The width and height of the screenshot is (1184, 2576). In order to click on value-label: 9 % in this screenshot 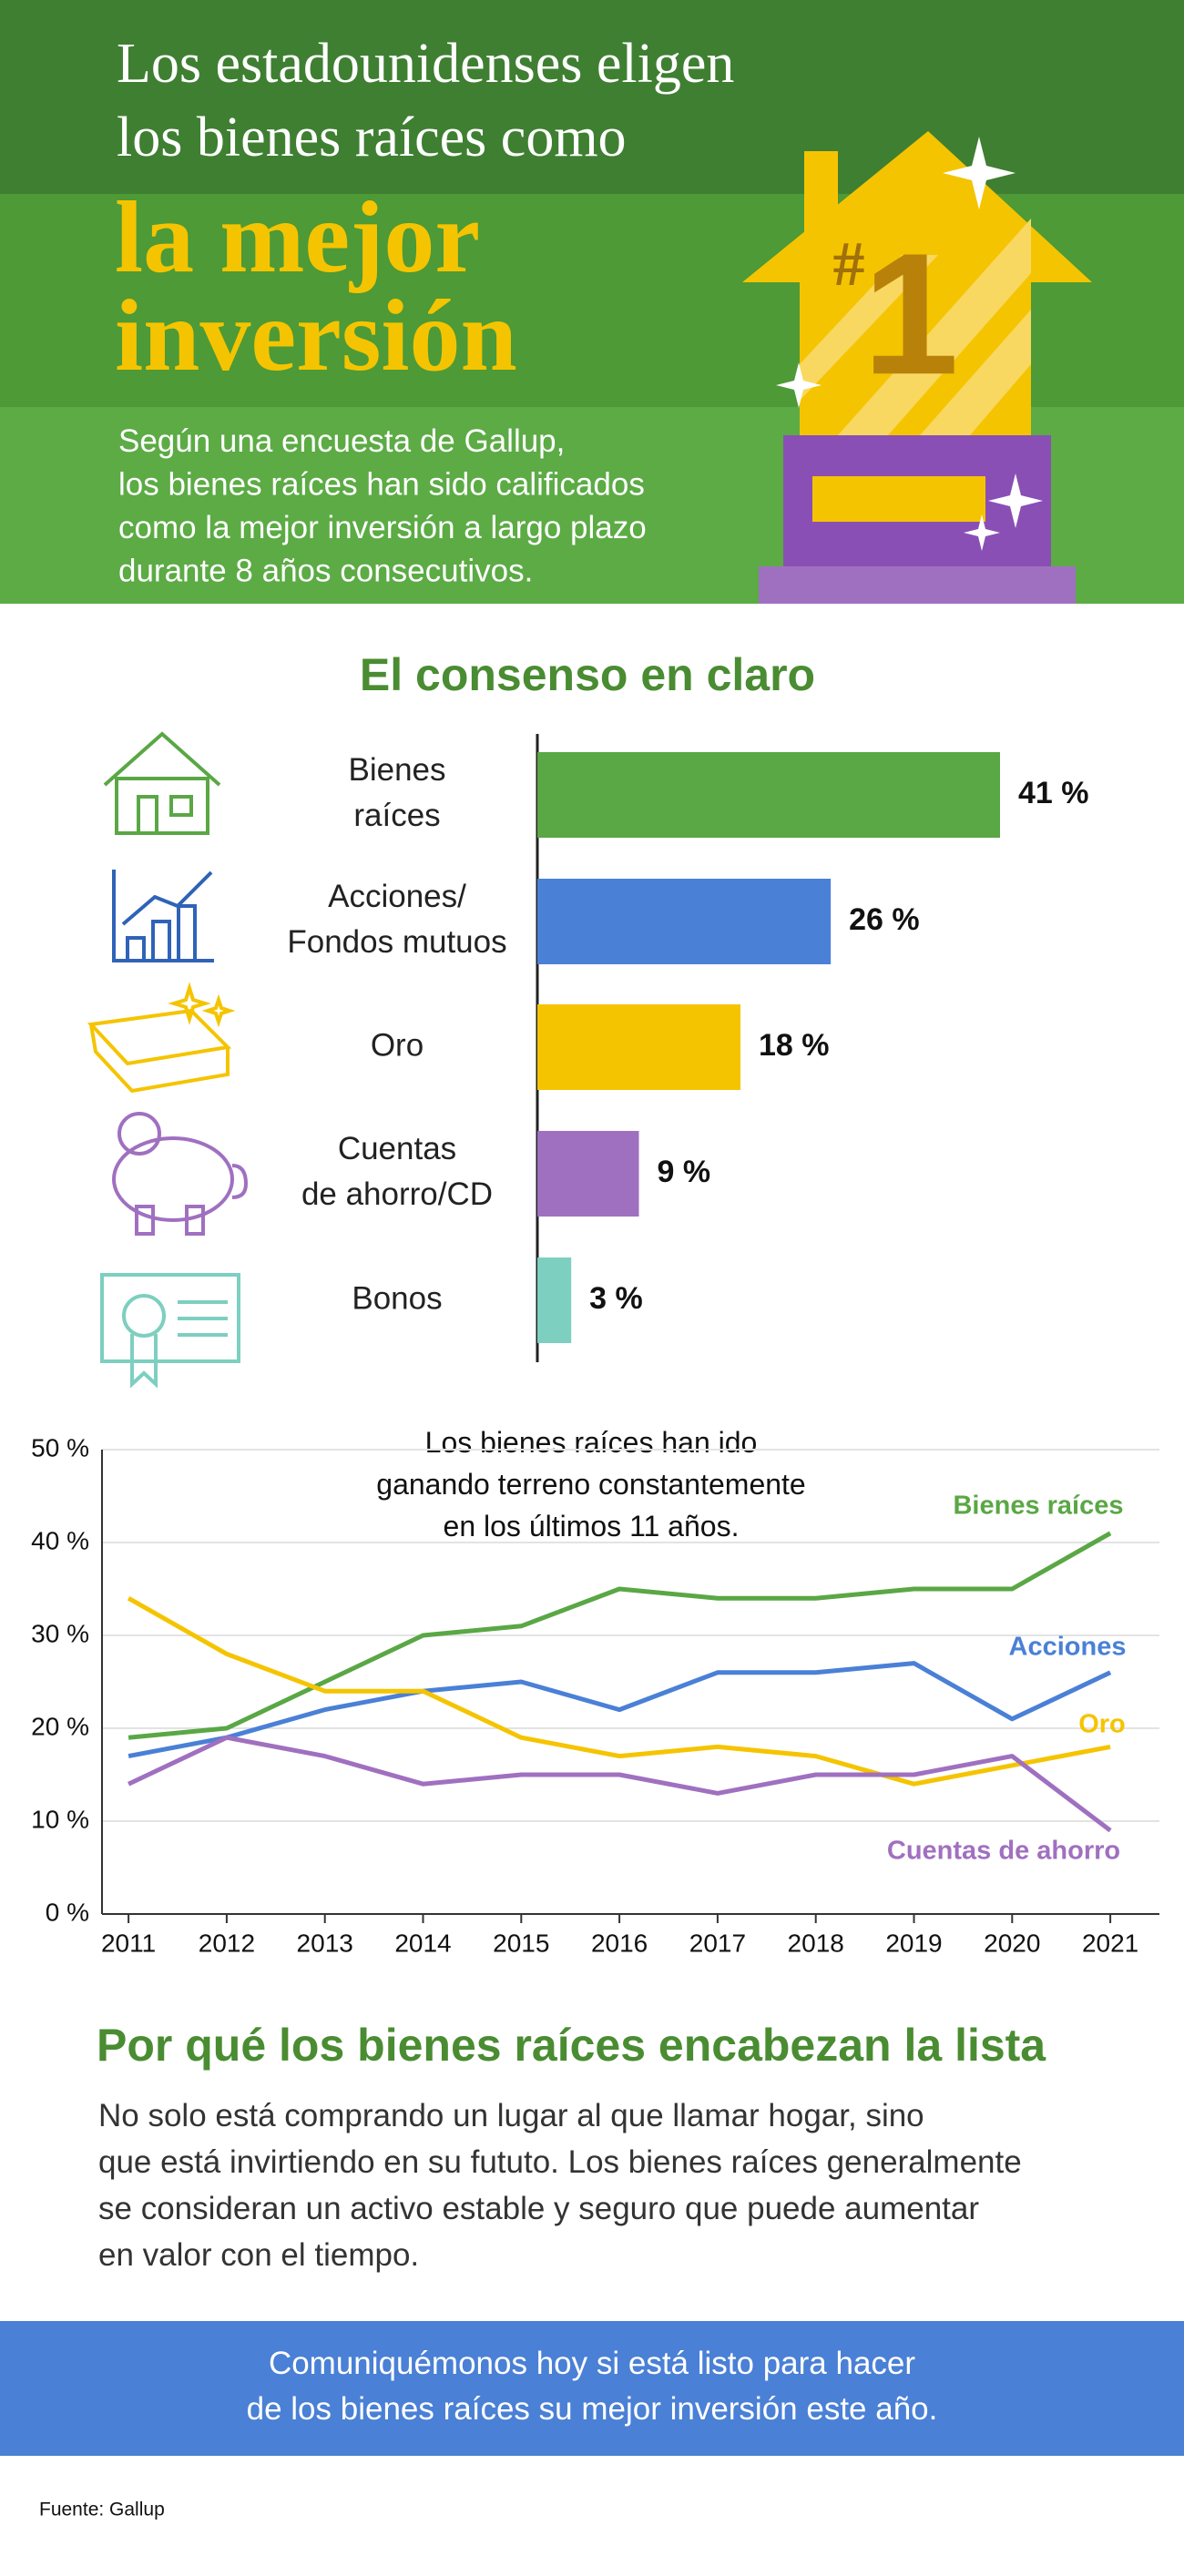, I will do `click(684, 1172)`.